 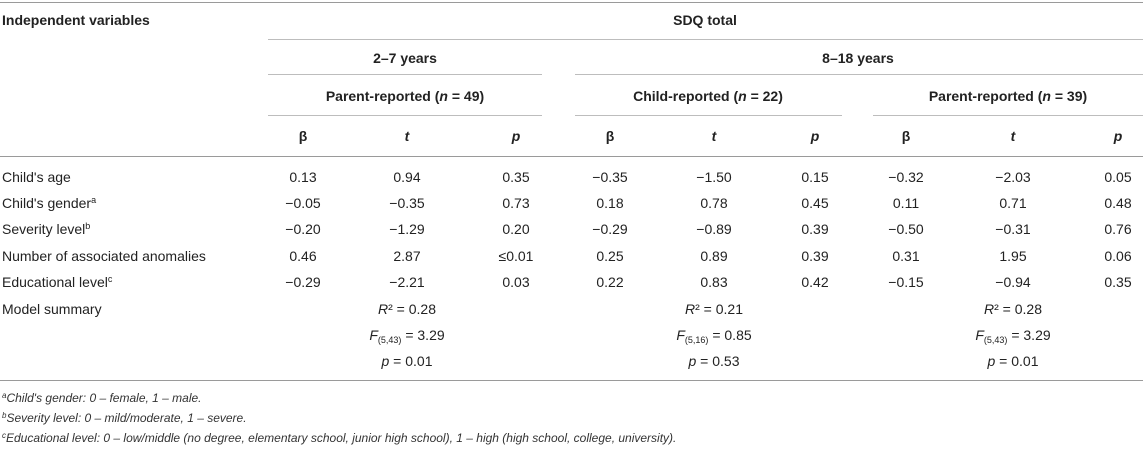 I want to click on table-cell: −0.94, so click(x=1013, y=282).